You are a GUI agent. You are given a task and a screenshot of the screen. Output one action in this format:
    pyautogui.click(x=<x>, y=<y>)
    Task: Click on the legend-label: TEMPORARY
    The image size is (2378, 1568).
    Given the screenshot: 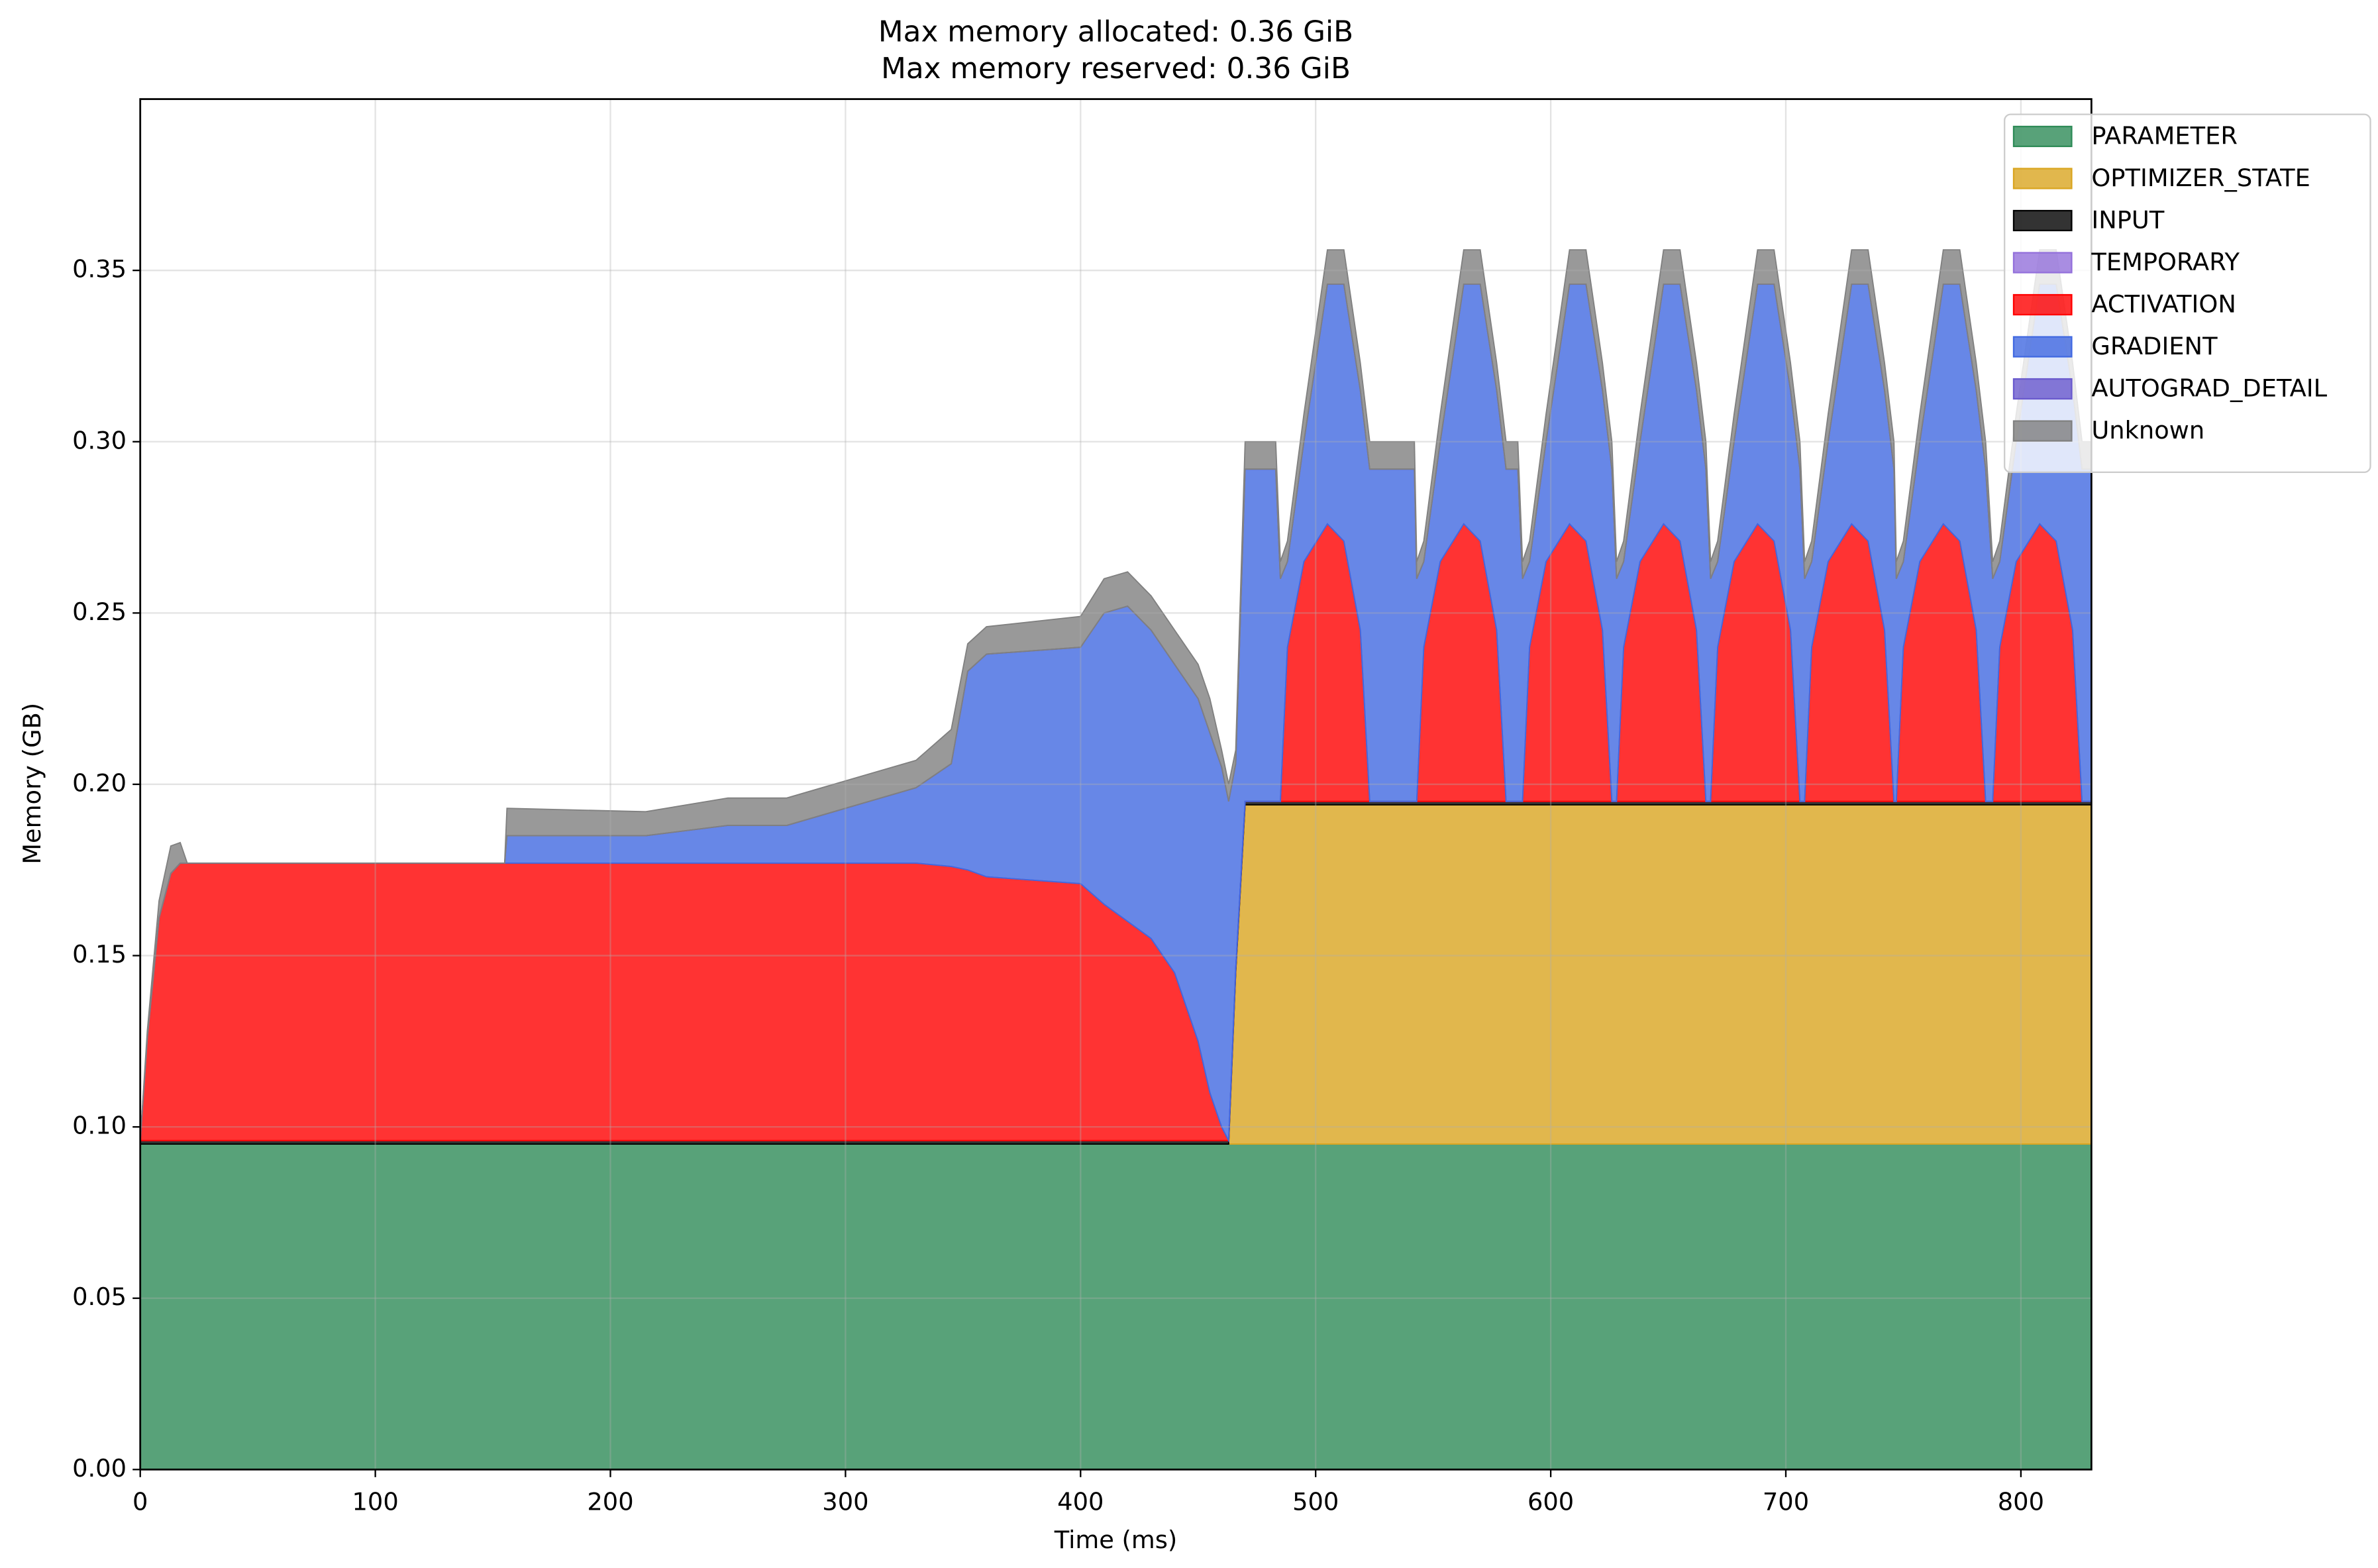 What is the action you would take?
    pyautogui.click(x=2165, y=262)
    